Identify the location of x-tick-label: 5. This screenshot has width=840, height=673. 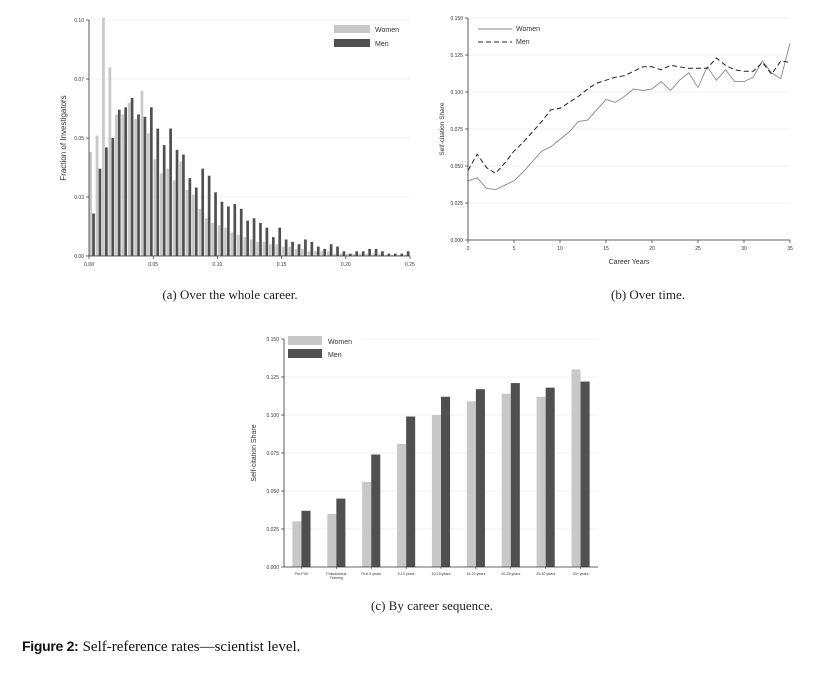
(514, 249).